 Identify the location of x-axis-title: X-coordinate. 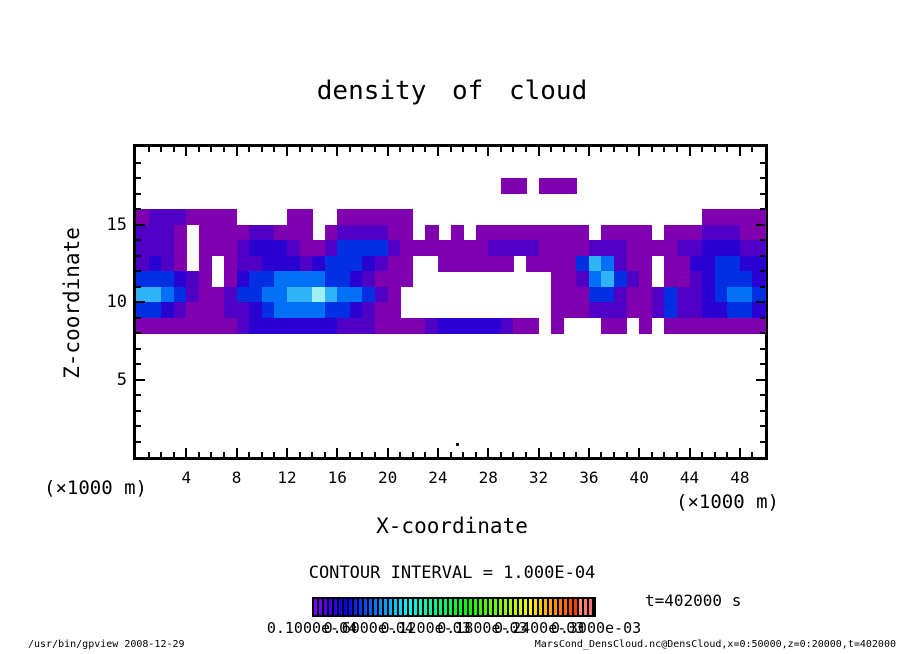
(452, 526).